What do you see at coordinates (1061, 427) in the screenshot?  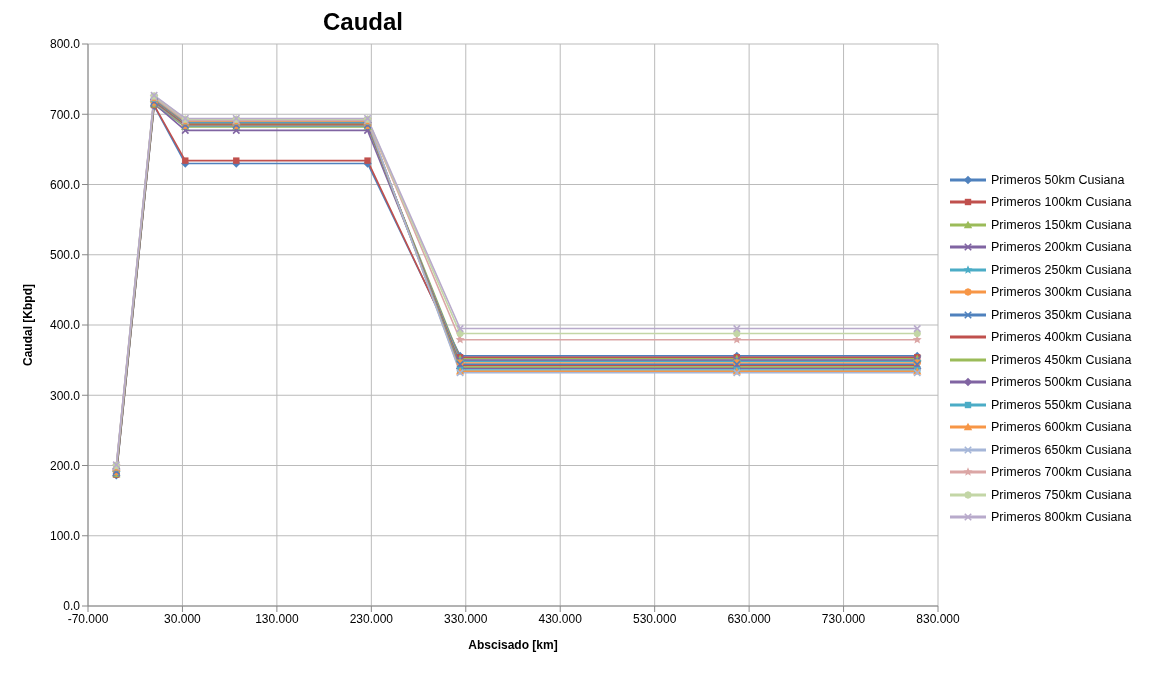 I see `legend-label: Primeros 600km Cusiana` at bounding box center [1061, 427].